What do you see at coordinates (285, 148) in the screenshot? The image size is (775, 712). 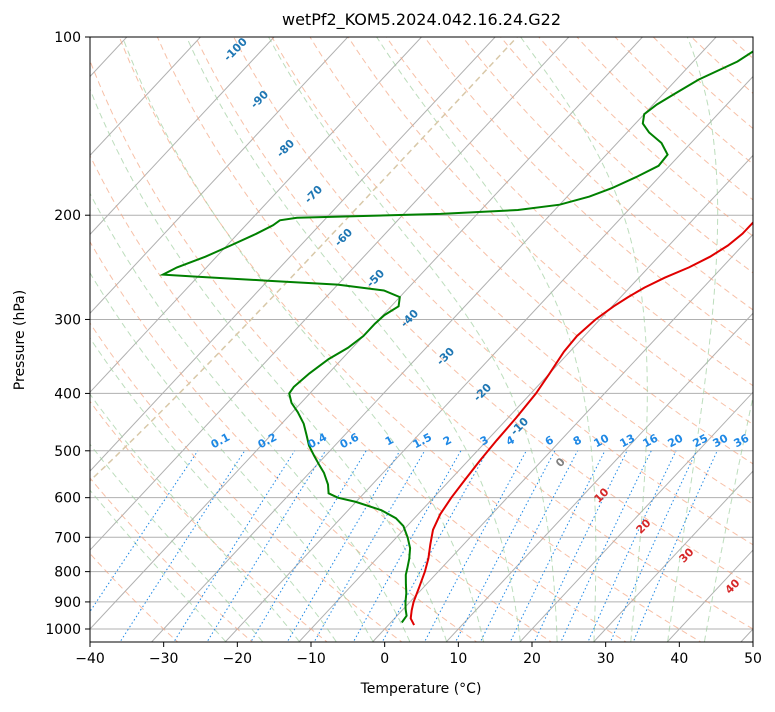 I see `dry-adiabat-label: -80` at bounding box center [285, 148].